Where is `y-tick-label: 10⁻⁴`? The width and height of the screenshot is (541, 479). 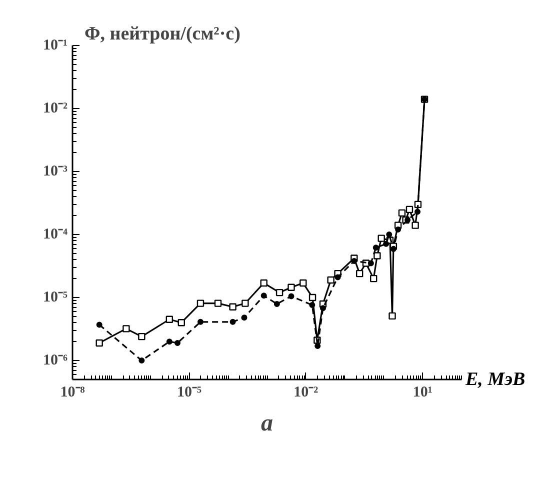
y-tick-label: 10⁻⁴ is located at coordinates (55, 234).